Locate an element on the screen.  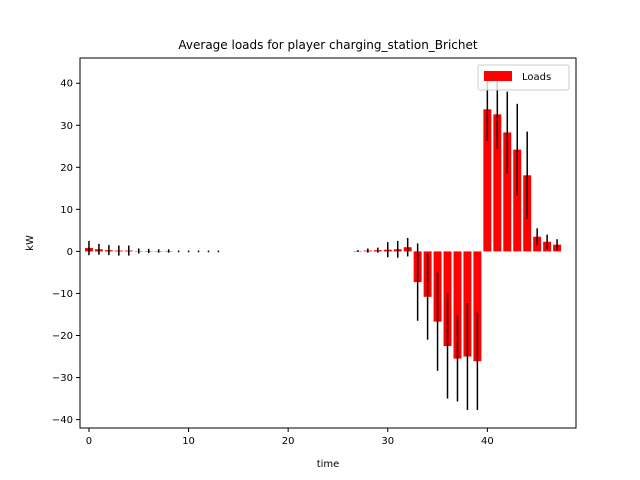
x-tick-label: 0 is located at coordinates (89, 441).